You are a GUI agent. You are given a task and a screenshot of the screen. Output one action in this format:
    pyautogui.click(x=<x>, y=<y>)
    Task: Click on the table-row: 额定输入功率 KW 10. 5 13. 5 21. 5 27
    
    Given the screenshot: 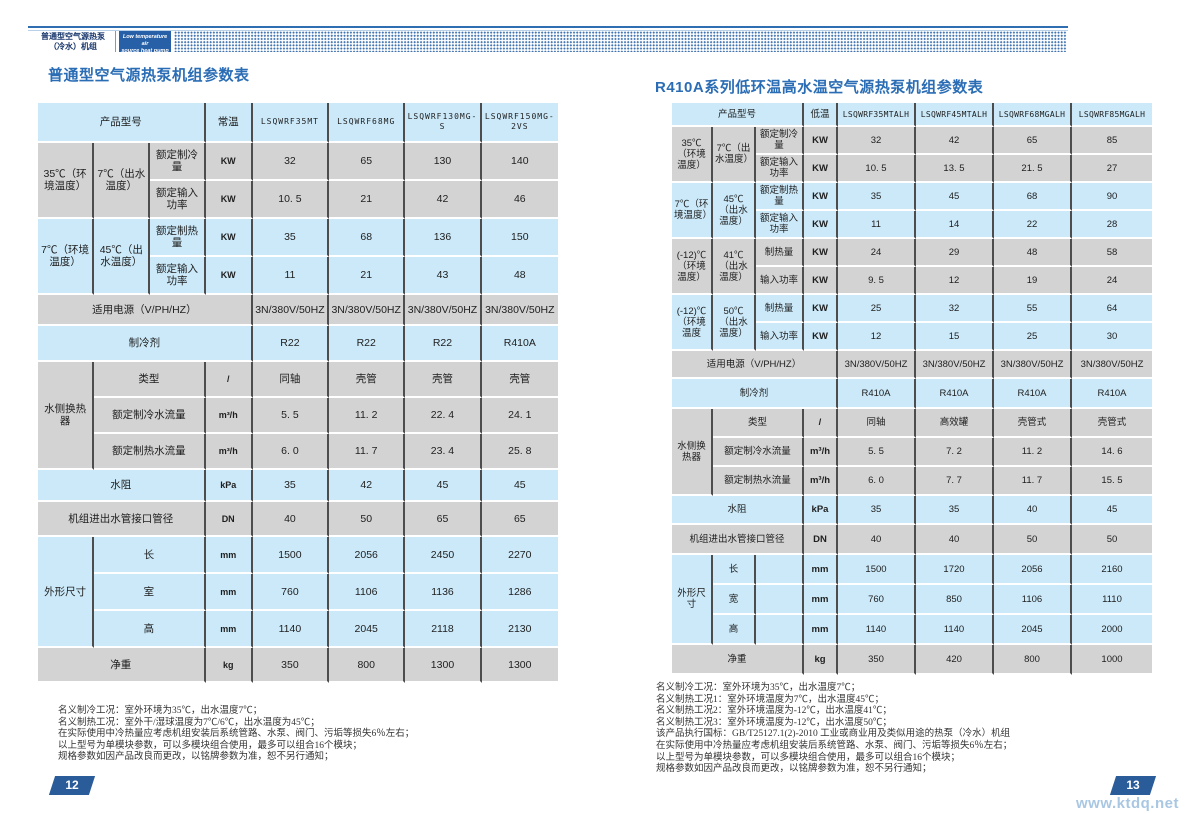 What is the action you would take?
    pyautogui.click(x=912, y=169)
    